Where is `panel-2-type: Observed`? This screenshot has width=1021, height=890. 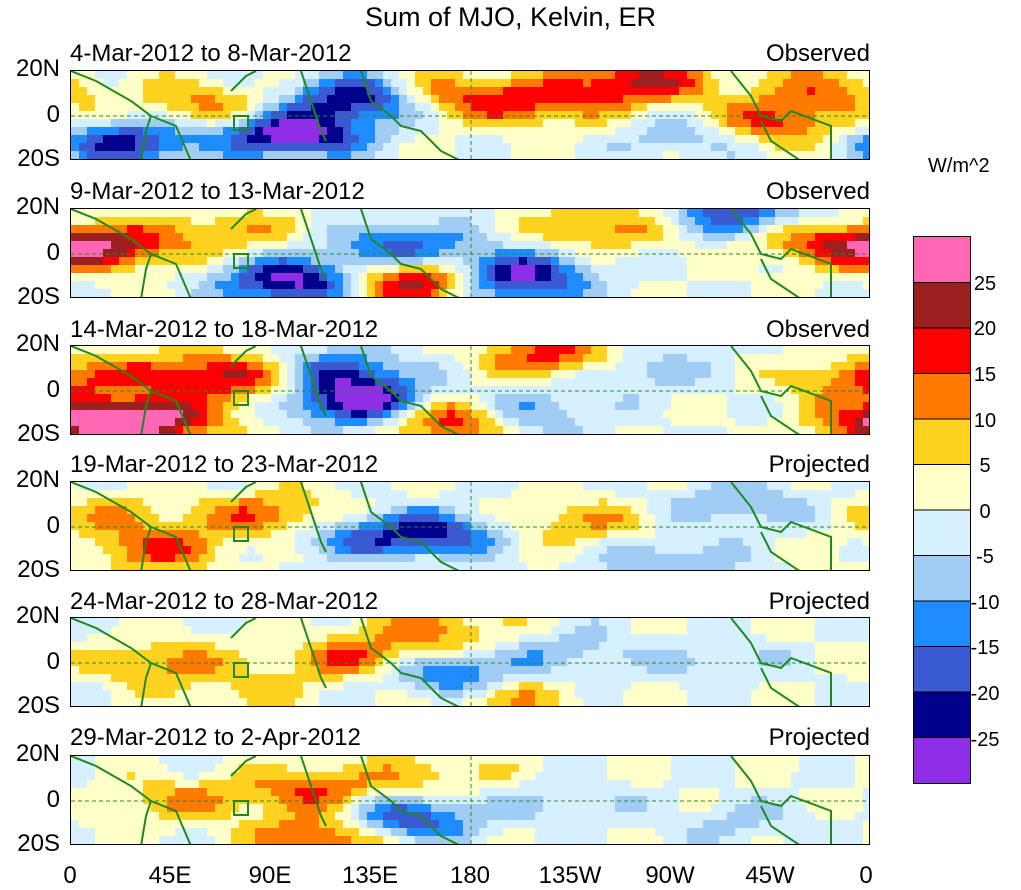 panel-2-type: Observed is located at coordinates (818, 192).